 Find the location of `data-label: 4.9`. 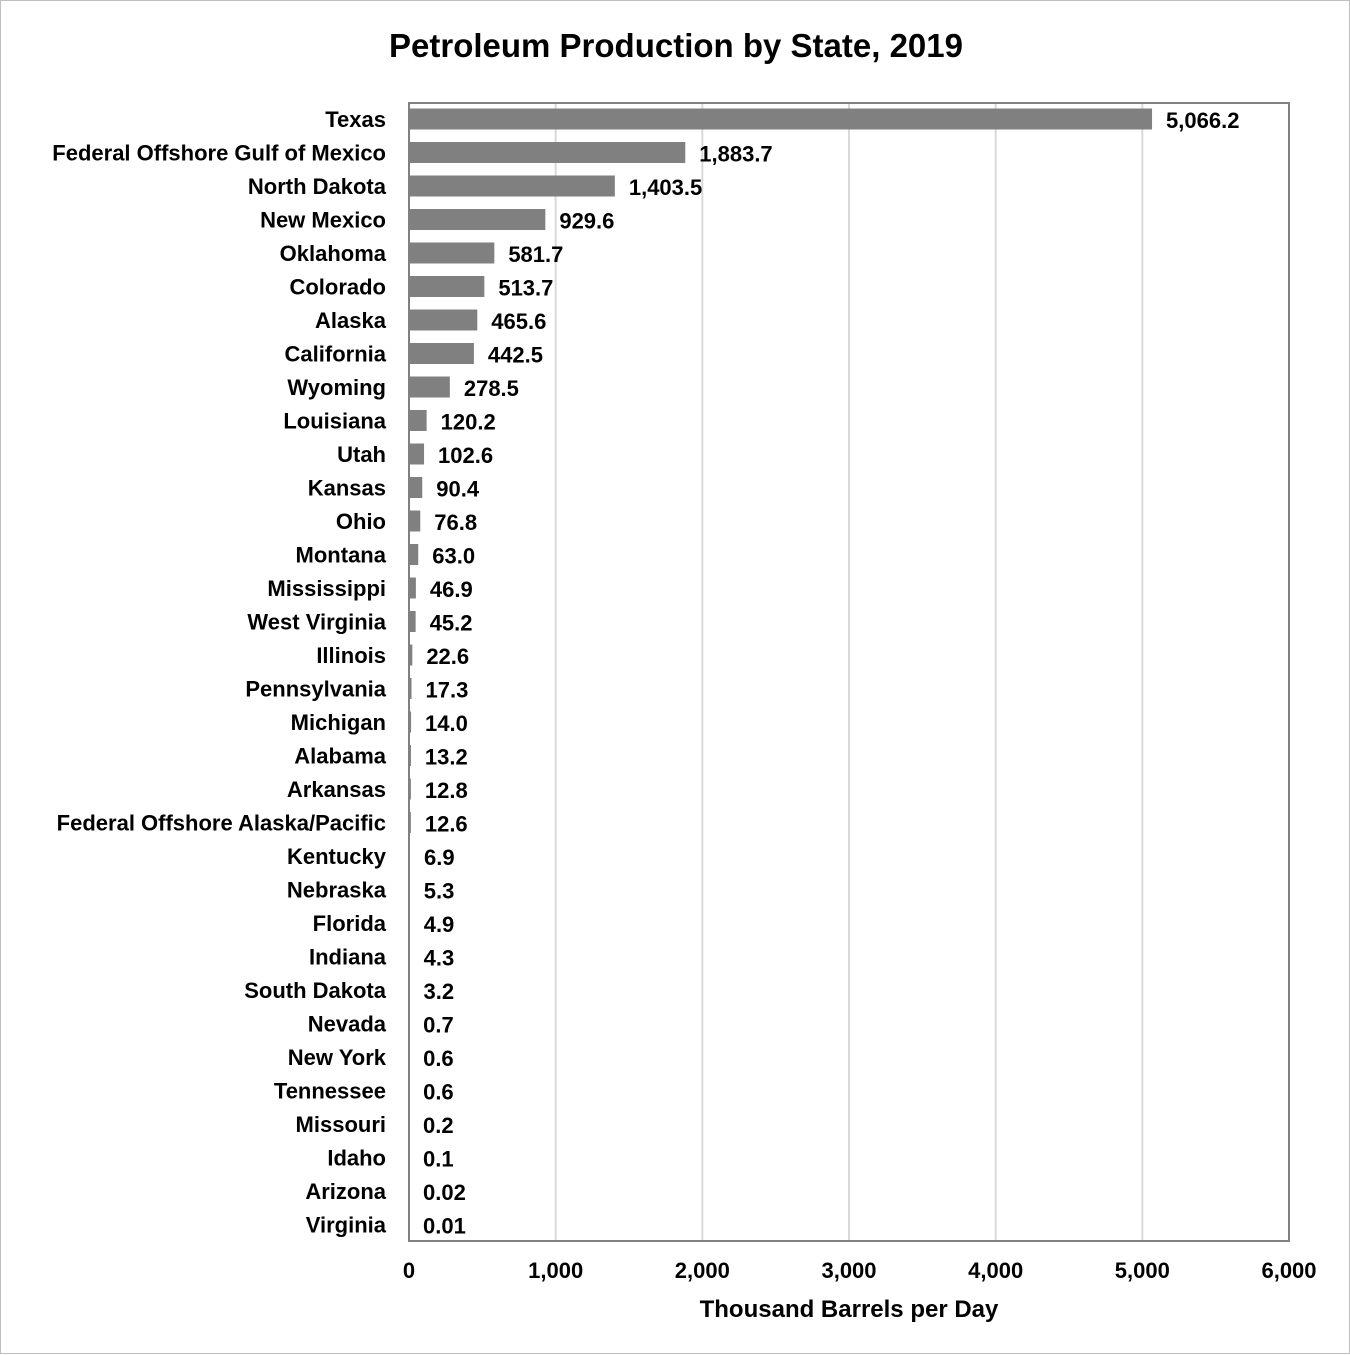

data-label: 4.9 is located at coordinates (439, 924).